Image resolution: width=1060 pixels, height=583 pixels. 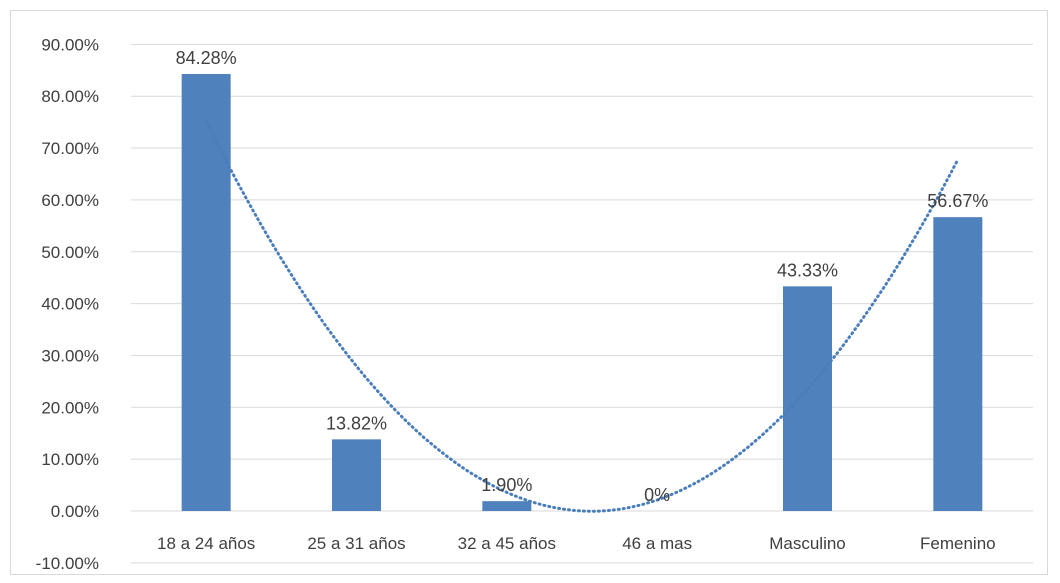 I want to click on y-tick-label: 50.00%, so click(x=70, y=252).